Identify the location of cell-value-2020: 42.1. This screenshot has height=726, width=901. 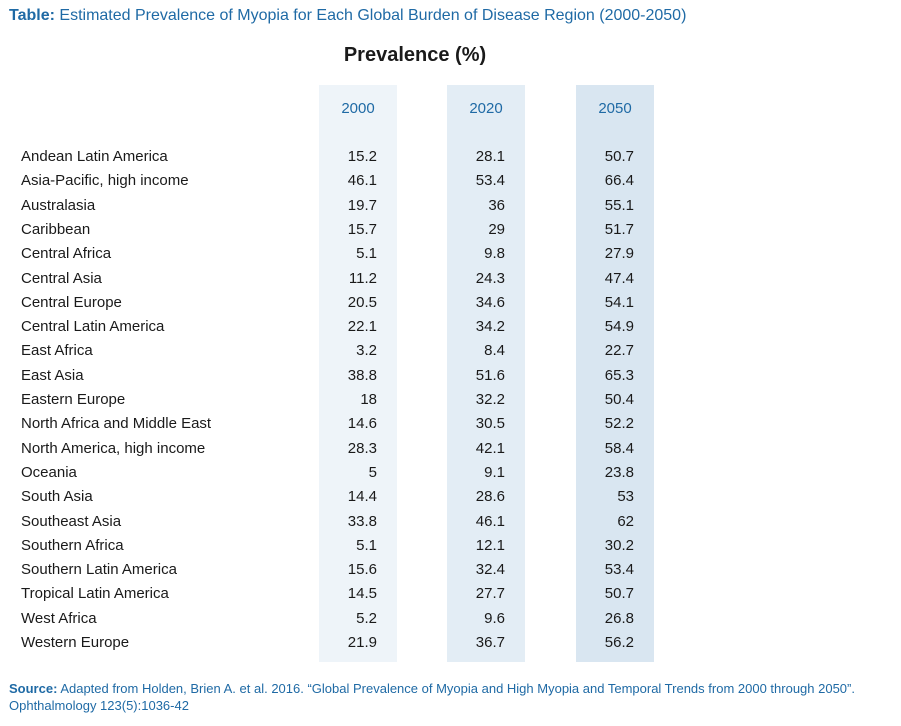
(490, 448).